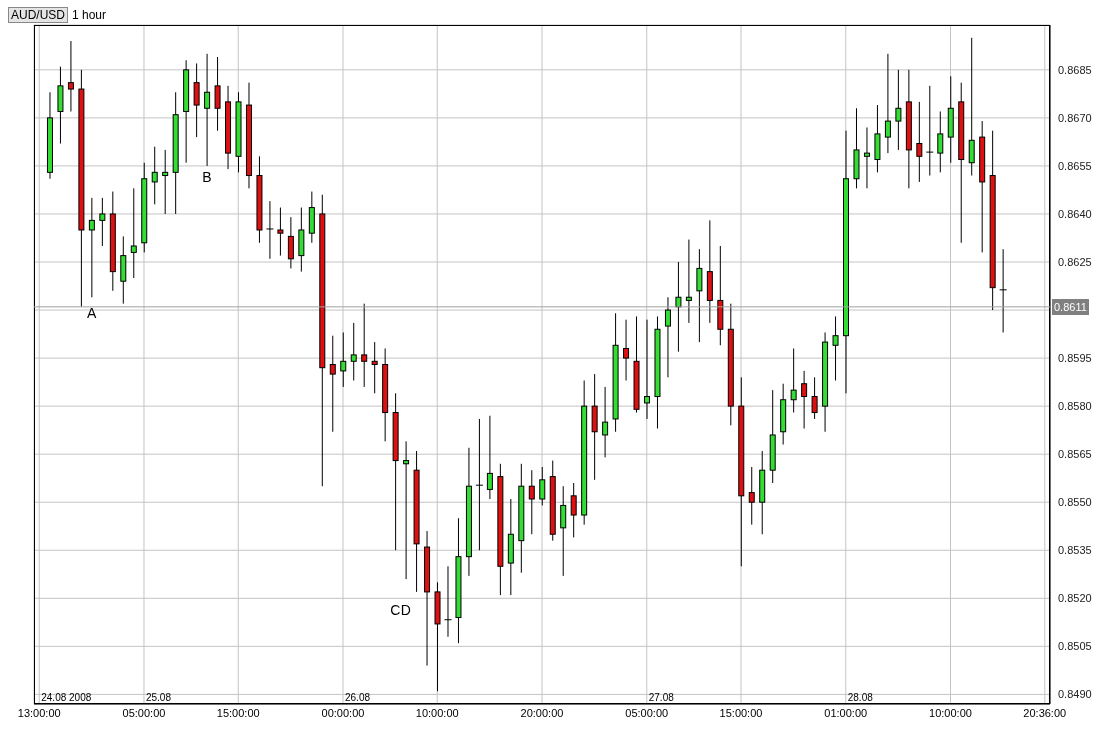  Describe the element at coordinates (207, 177) in the screenshot. I see `annotation: B` at that location.